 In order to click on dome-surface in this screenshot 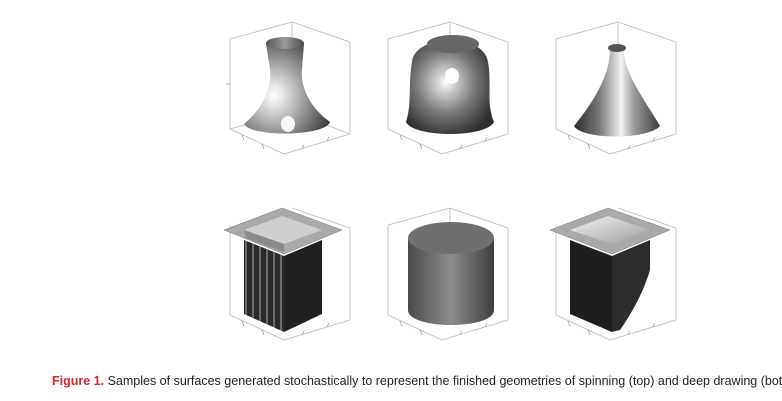, I will do `click(450, 87)`.